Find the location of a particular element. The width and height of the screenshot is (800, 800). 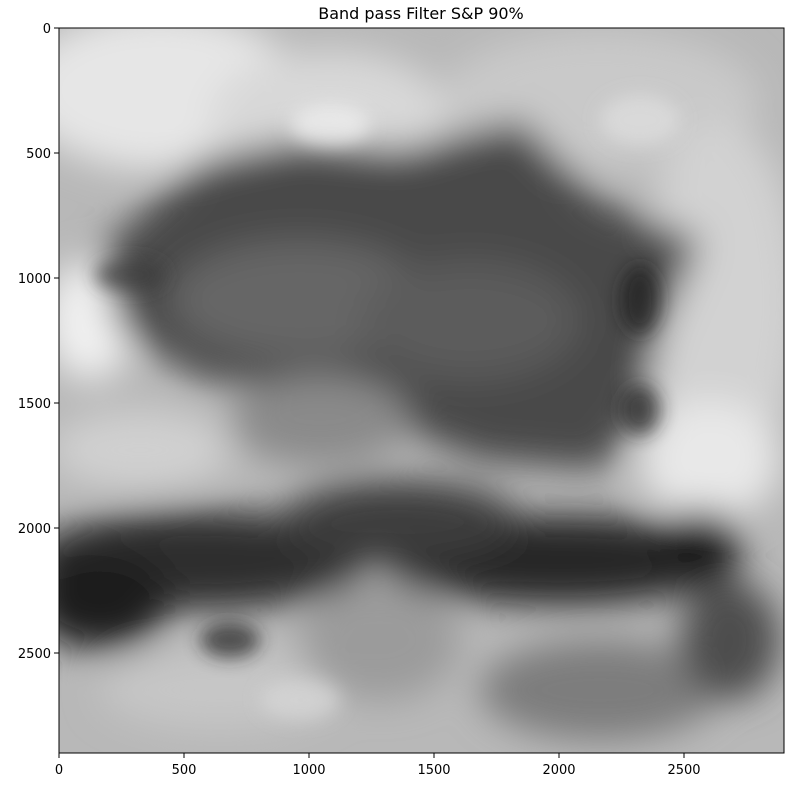

y-tick-label: 0 is located at coordinates (47, 29).